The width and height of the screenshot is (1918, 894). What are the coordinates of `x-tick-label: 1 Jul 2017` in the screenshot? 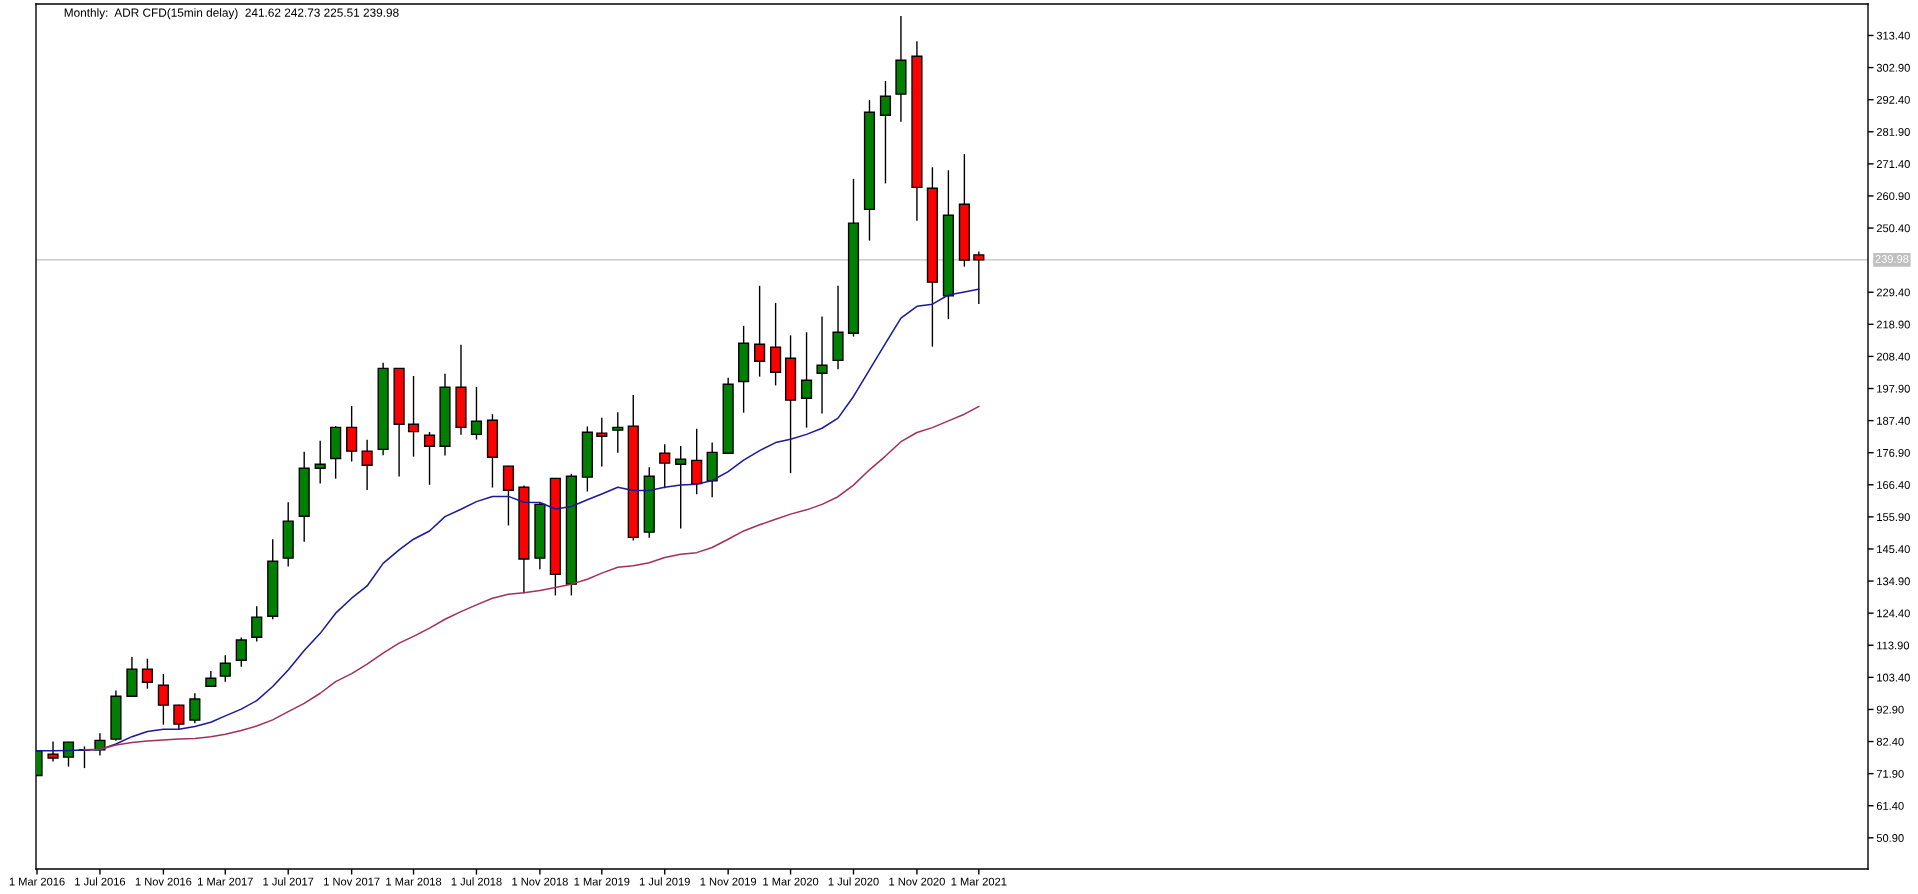 It's located at (288, 881).